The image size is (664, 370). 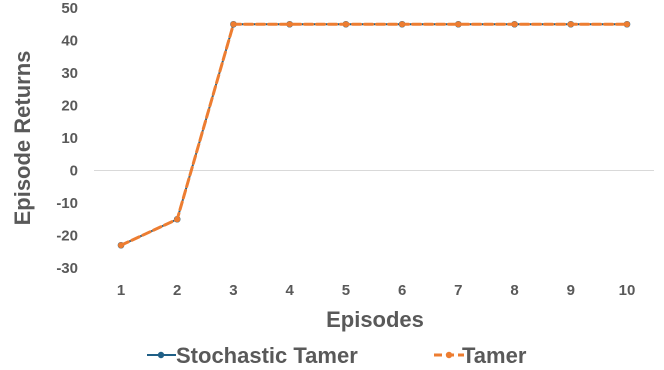 I want to click on x-tick-label: 2, so click(x=177, y=290).